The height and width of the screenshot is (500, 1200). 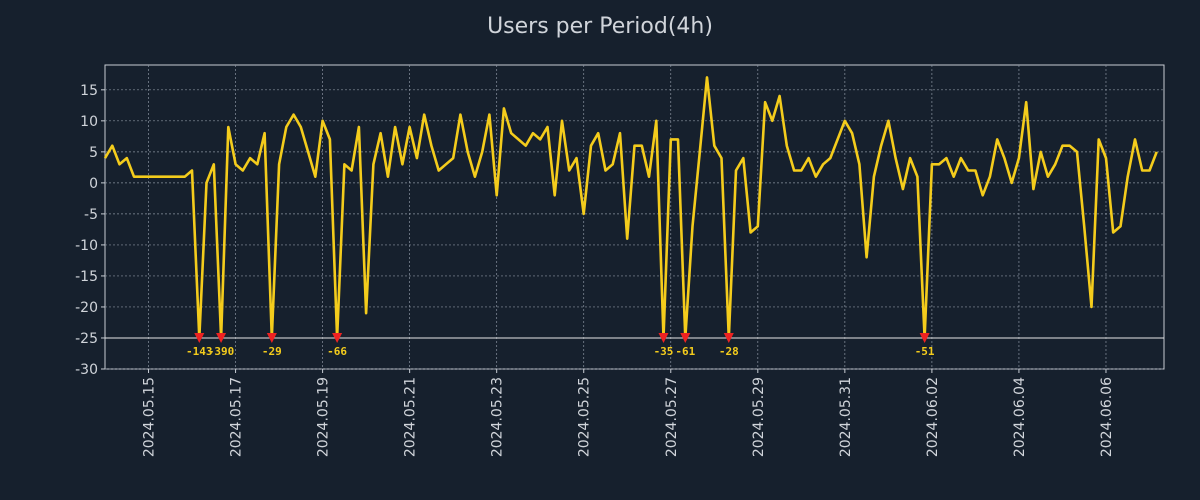 What do you see at coordinates (86, 339) in the screenshot?
I see `y-tick-label: -25` at bounding box center [86, 339].